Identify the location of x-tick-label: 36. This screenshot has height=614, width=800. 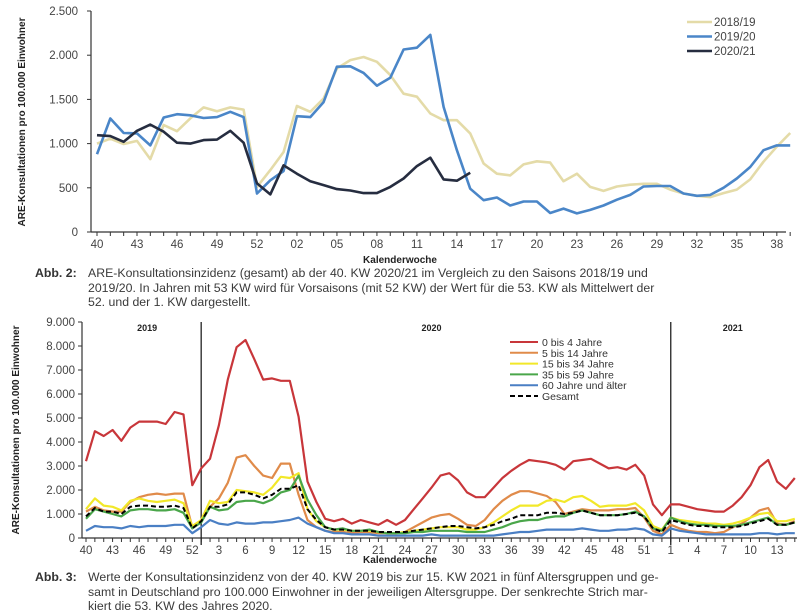
(511, 551).